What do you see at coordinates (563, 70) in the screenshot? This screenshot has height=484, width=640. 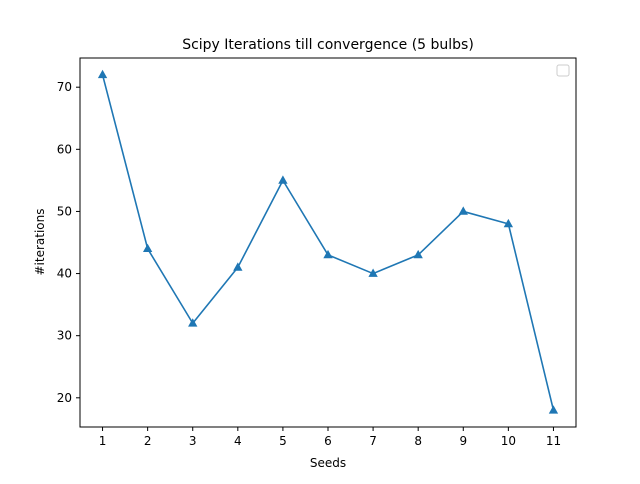 I see `legend-box` at bounding box center [563, 70].